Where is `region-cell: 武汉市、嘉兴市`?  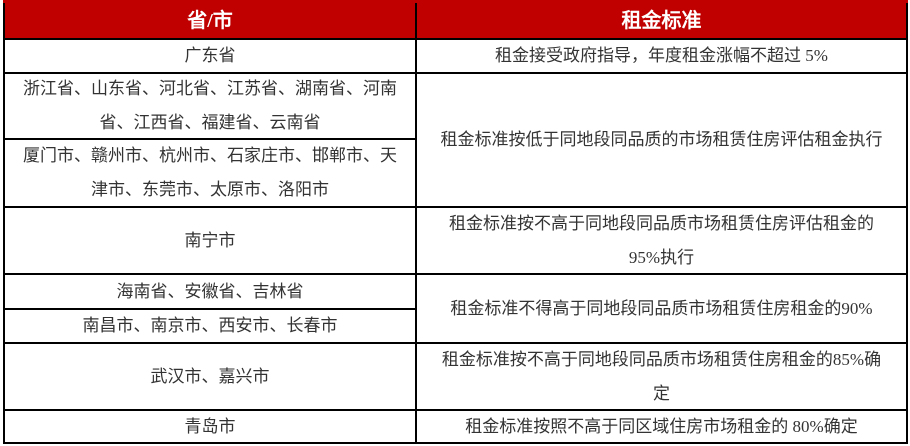
region-cell: 武汉市、嘉兴市 is located at coordinates (209, 375).